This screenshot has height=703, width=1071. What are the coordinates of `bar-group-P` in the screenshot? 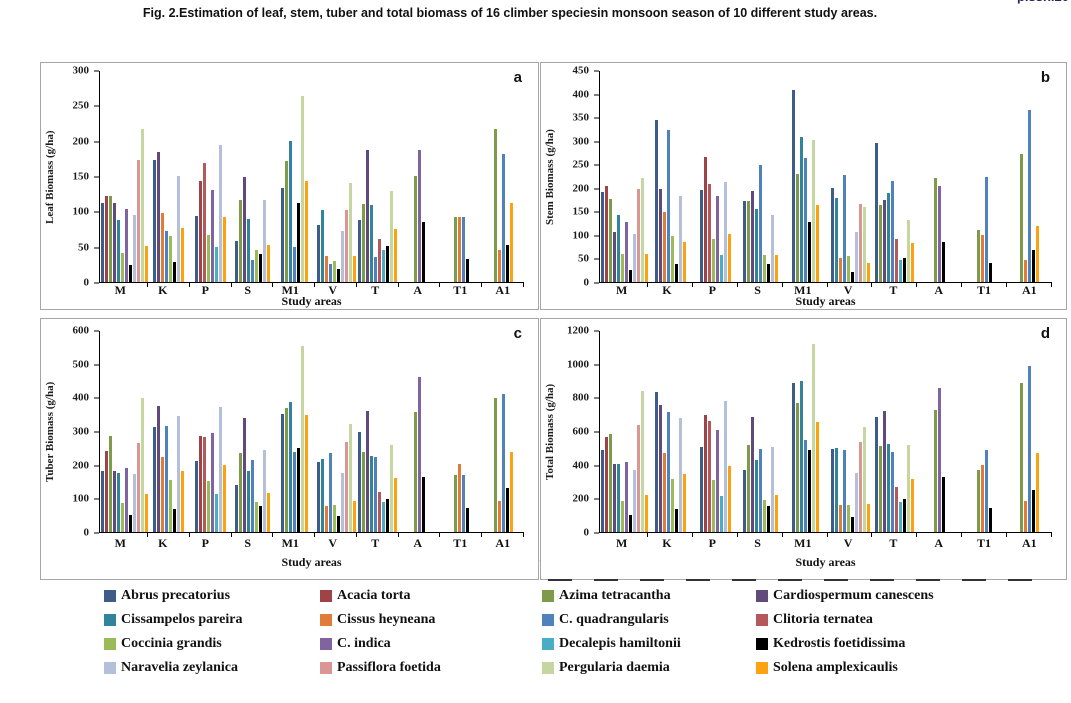 It's located at (715, 179).